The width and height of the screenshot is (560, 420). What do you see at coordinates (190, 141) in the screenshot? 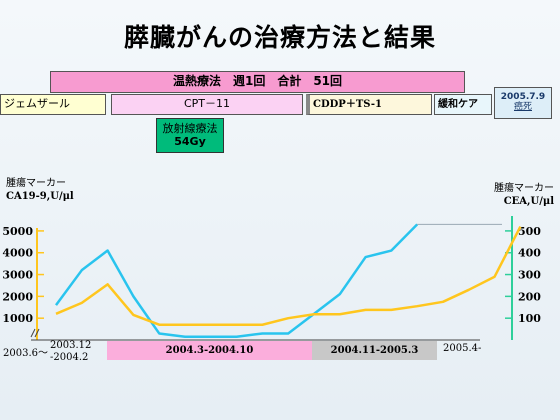
I see `radiation-dose: 54Gy` at bounding box center [190, 141].